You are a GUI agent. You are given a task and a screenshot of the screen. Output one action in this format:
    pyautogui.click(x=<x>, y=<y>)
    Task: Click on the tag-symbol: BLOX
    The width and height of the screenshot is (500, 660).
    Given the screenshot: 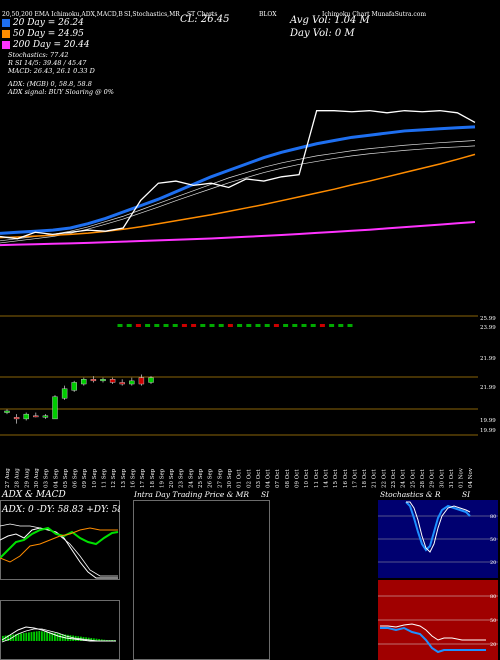 What is the action you would take?
    pyautogui.click(x=268, y=14)
    